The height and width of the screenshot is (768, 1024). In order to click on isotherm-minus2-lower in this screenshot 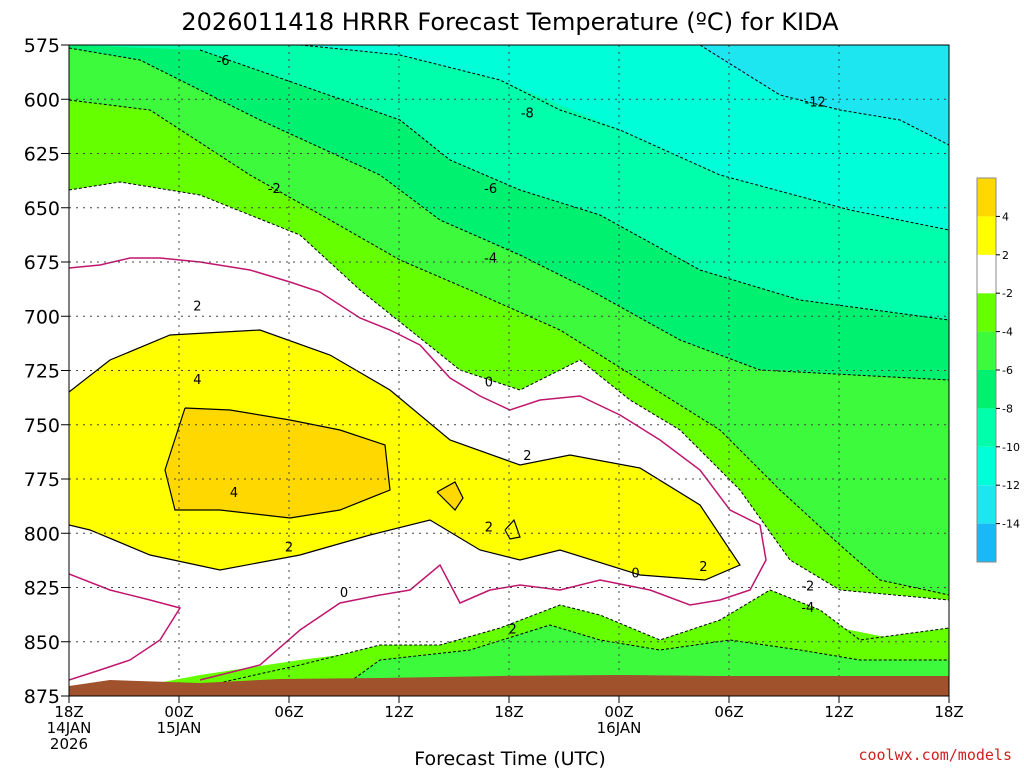, I will do `click(554, 642)`.